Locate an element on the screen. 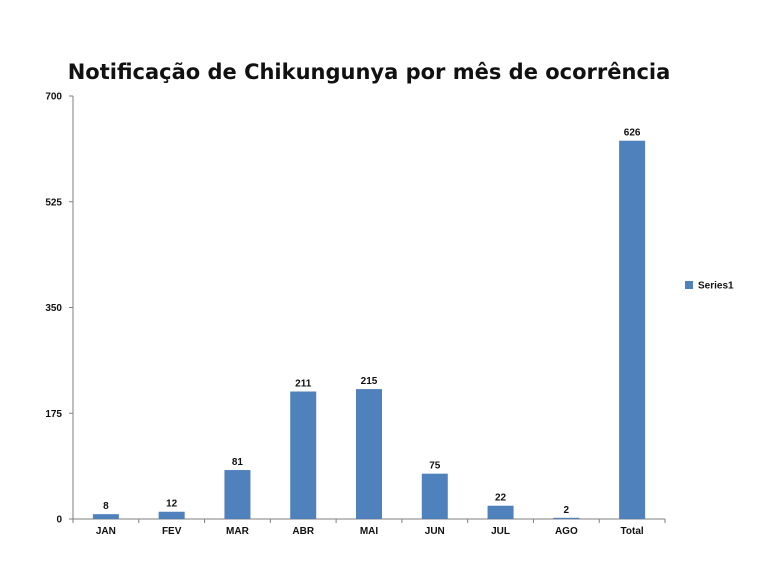  x-tick-label-jan: JAN is located at coordinates (106, 531).